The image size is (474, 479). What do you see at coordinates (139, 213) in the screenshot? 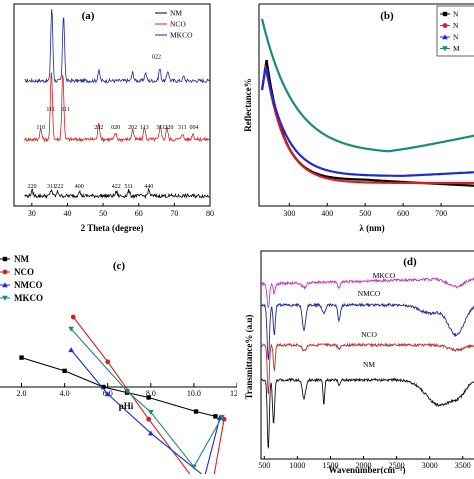
I see `x-tick-label: 60` at bounding box center [139, 213].